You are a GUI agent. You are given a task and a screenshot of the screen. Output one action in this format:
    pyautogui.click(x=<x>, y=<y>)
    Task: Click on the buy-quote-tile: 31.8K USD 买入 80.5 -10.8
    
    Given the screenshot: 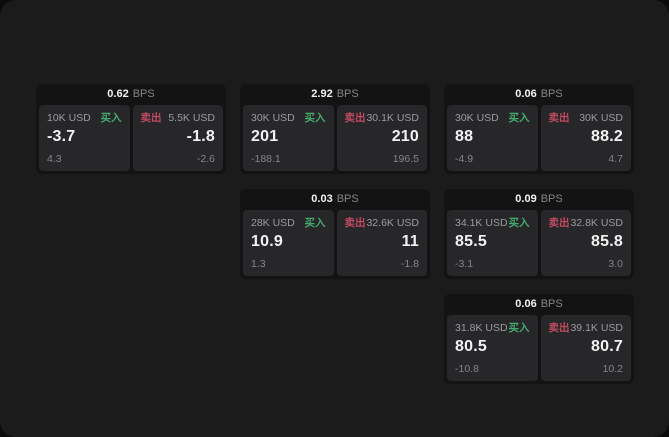 What is the action you would take?
    pyautogui.click(x=492, y=348)
    